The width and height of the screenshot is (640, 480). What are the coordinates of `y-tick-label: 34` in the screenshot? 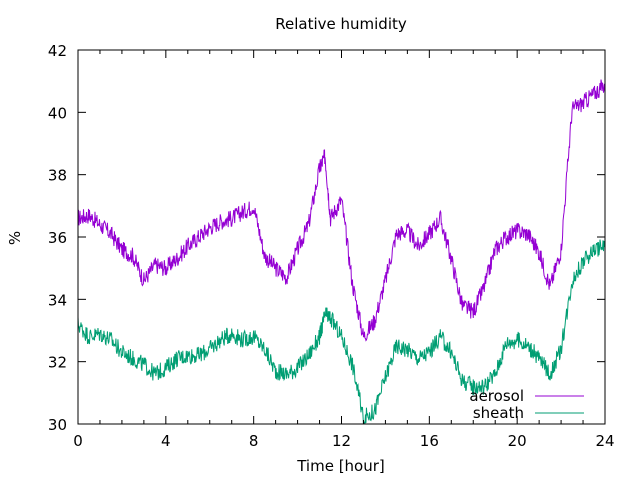 It's located at (57, 300).